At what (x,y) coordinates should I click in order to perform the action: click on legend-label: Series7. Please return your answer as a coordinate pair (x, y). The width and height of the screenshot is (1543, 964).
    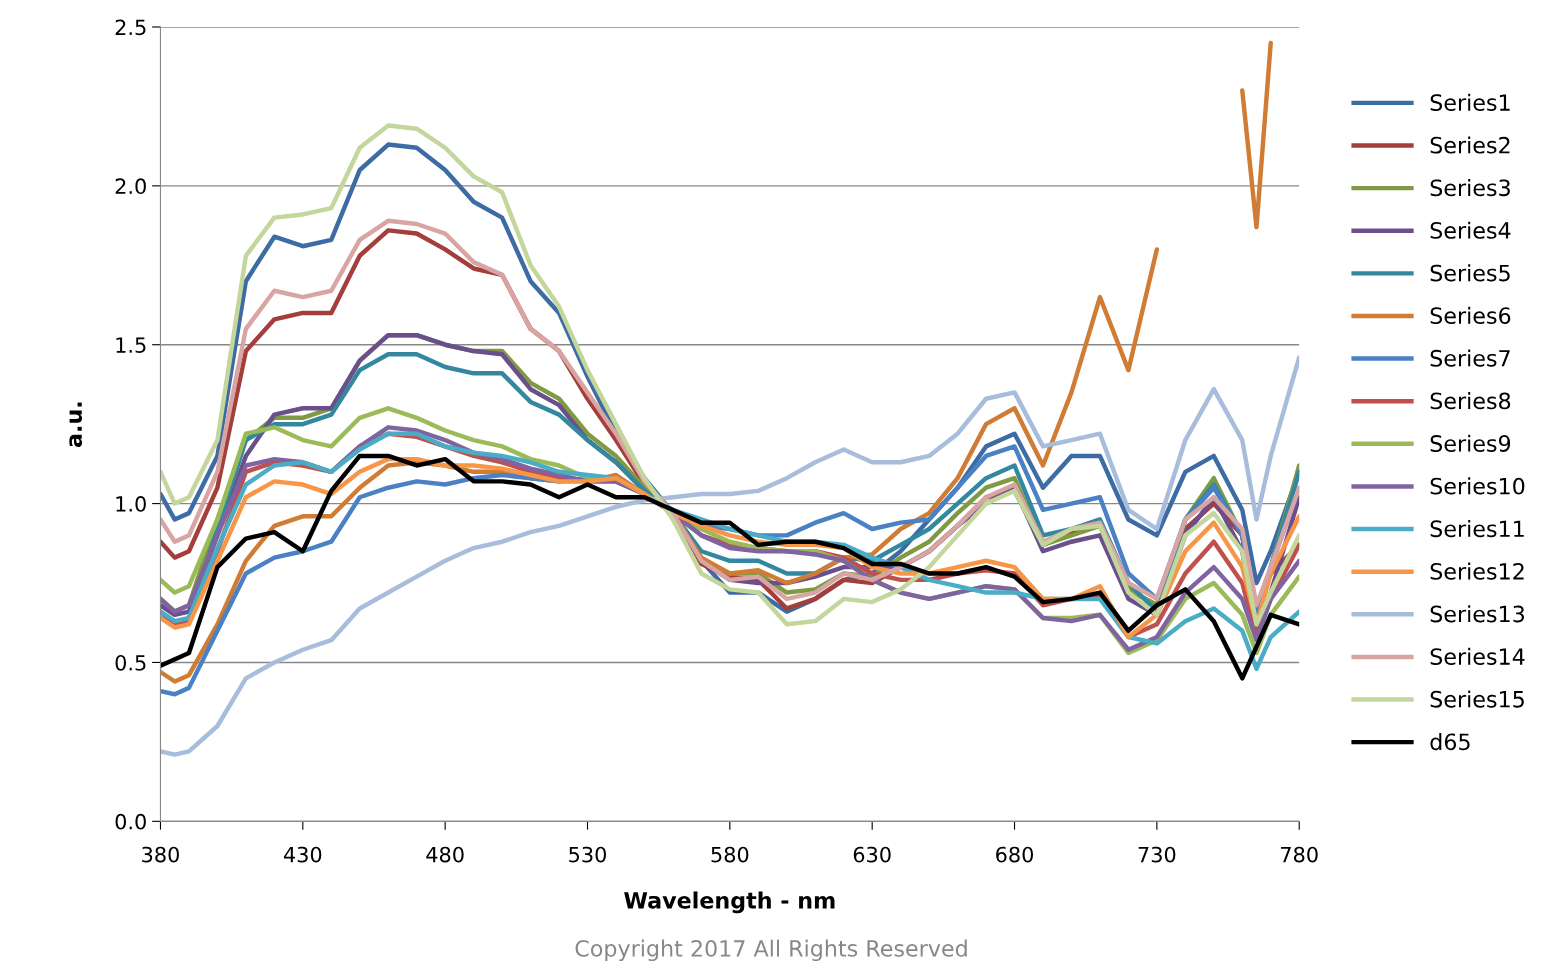
    Looking at the image, I should click on (1470, 358).